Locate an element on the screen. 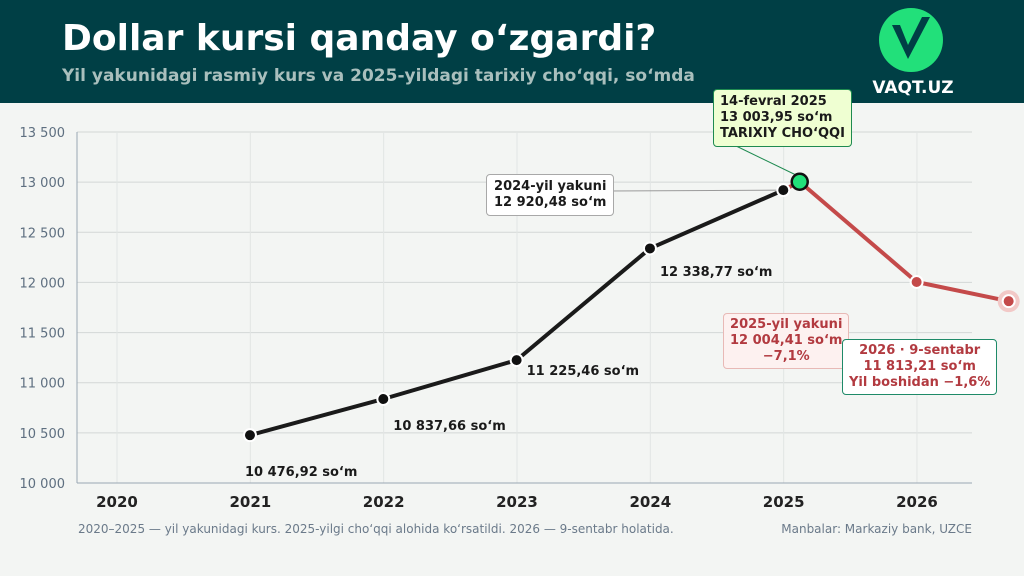  page-title: Dollar kursi qanday o‘zgardi? is located at coordinates (359, 38).